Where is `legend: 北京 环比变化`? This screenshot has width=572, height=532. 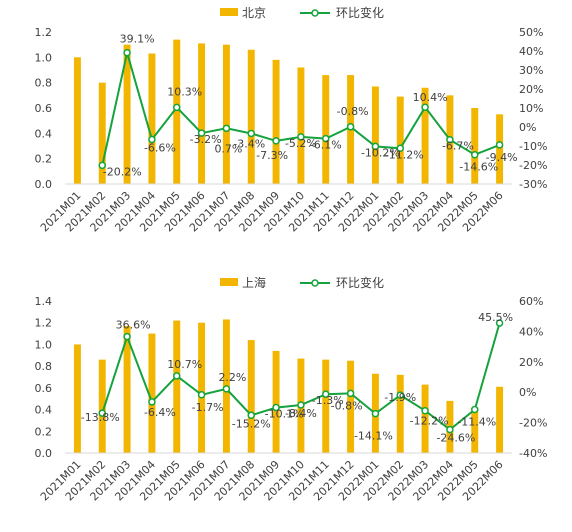 legend: 北京 环比变化 is located at coordinates (302, 12).